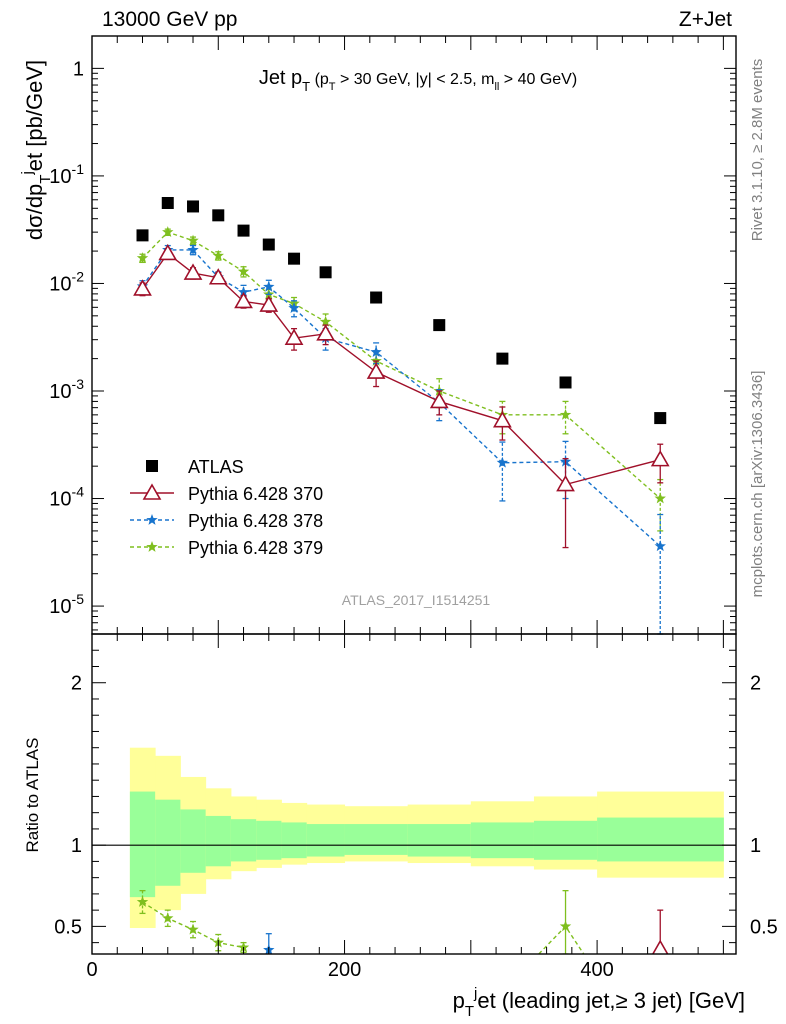 The image size is (786, 1024). Describe the element at coordinates (169, 19) in the screenshot. I see `header-left: 13000 GeV pp` at that location.